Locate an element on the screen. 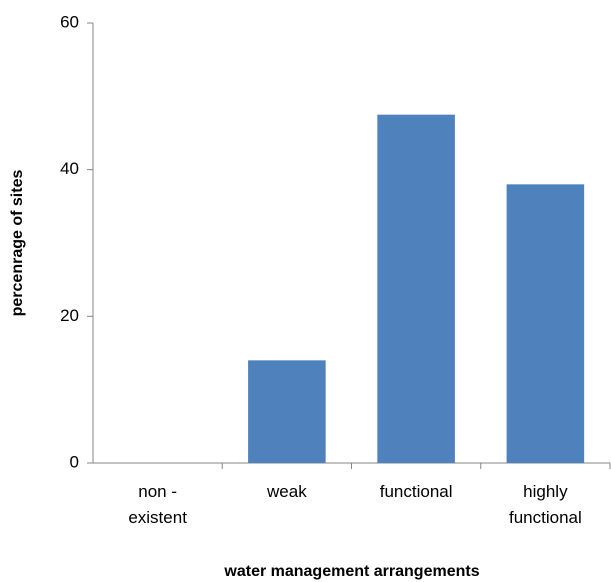 This screenshot has width=611, height=582. y-tick-label: 40 is located at coordinates (69, 168).